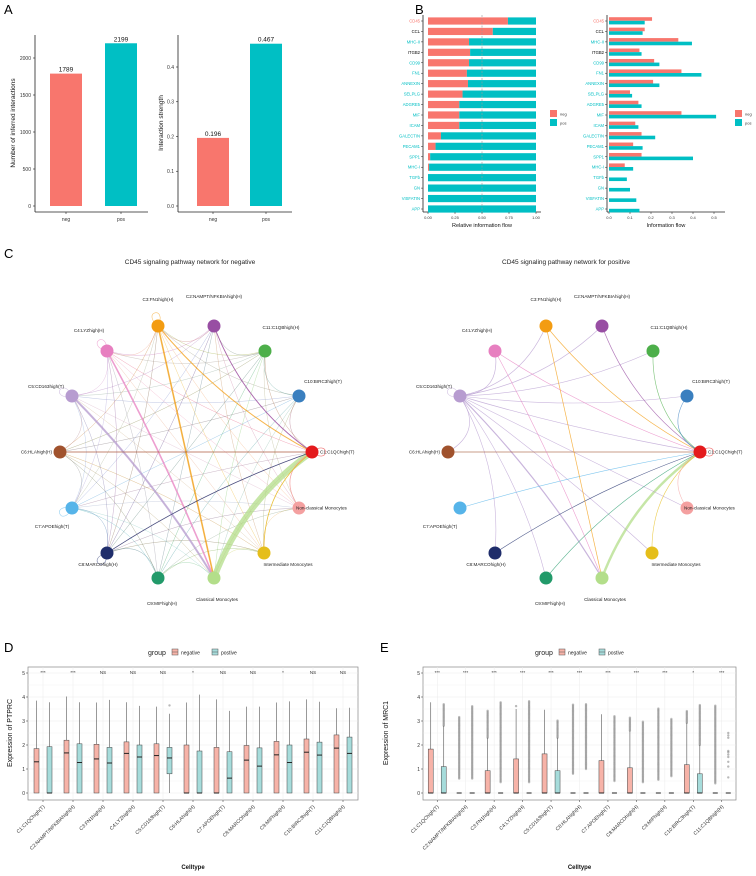 This screenshot has width=756, height=876. Describe the element at coordinates (411, 198) in the screenshot. I see `category-label: VISFATIN` at that location.